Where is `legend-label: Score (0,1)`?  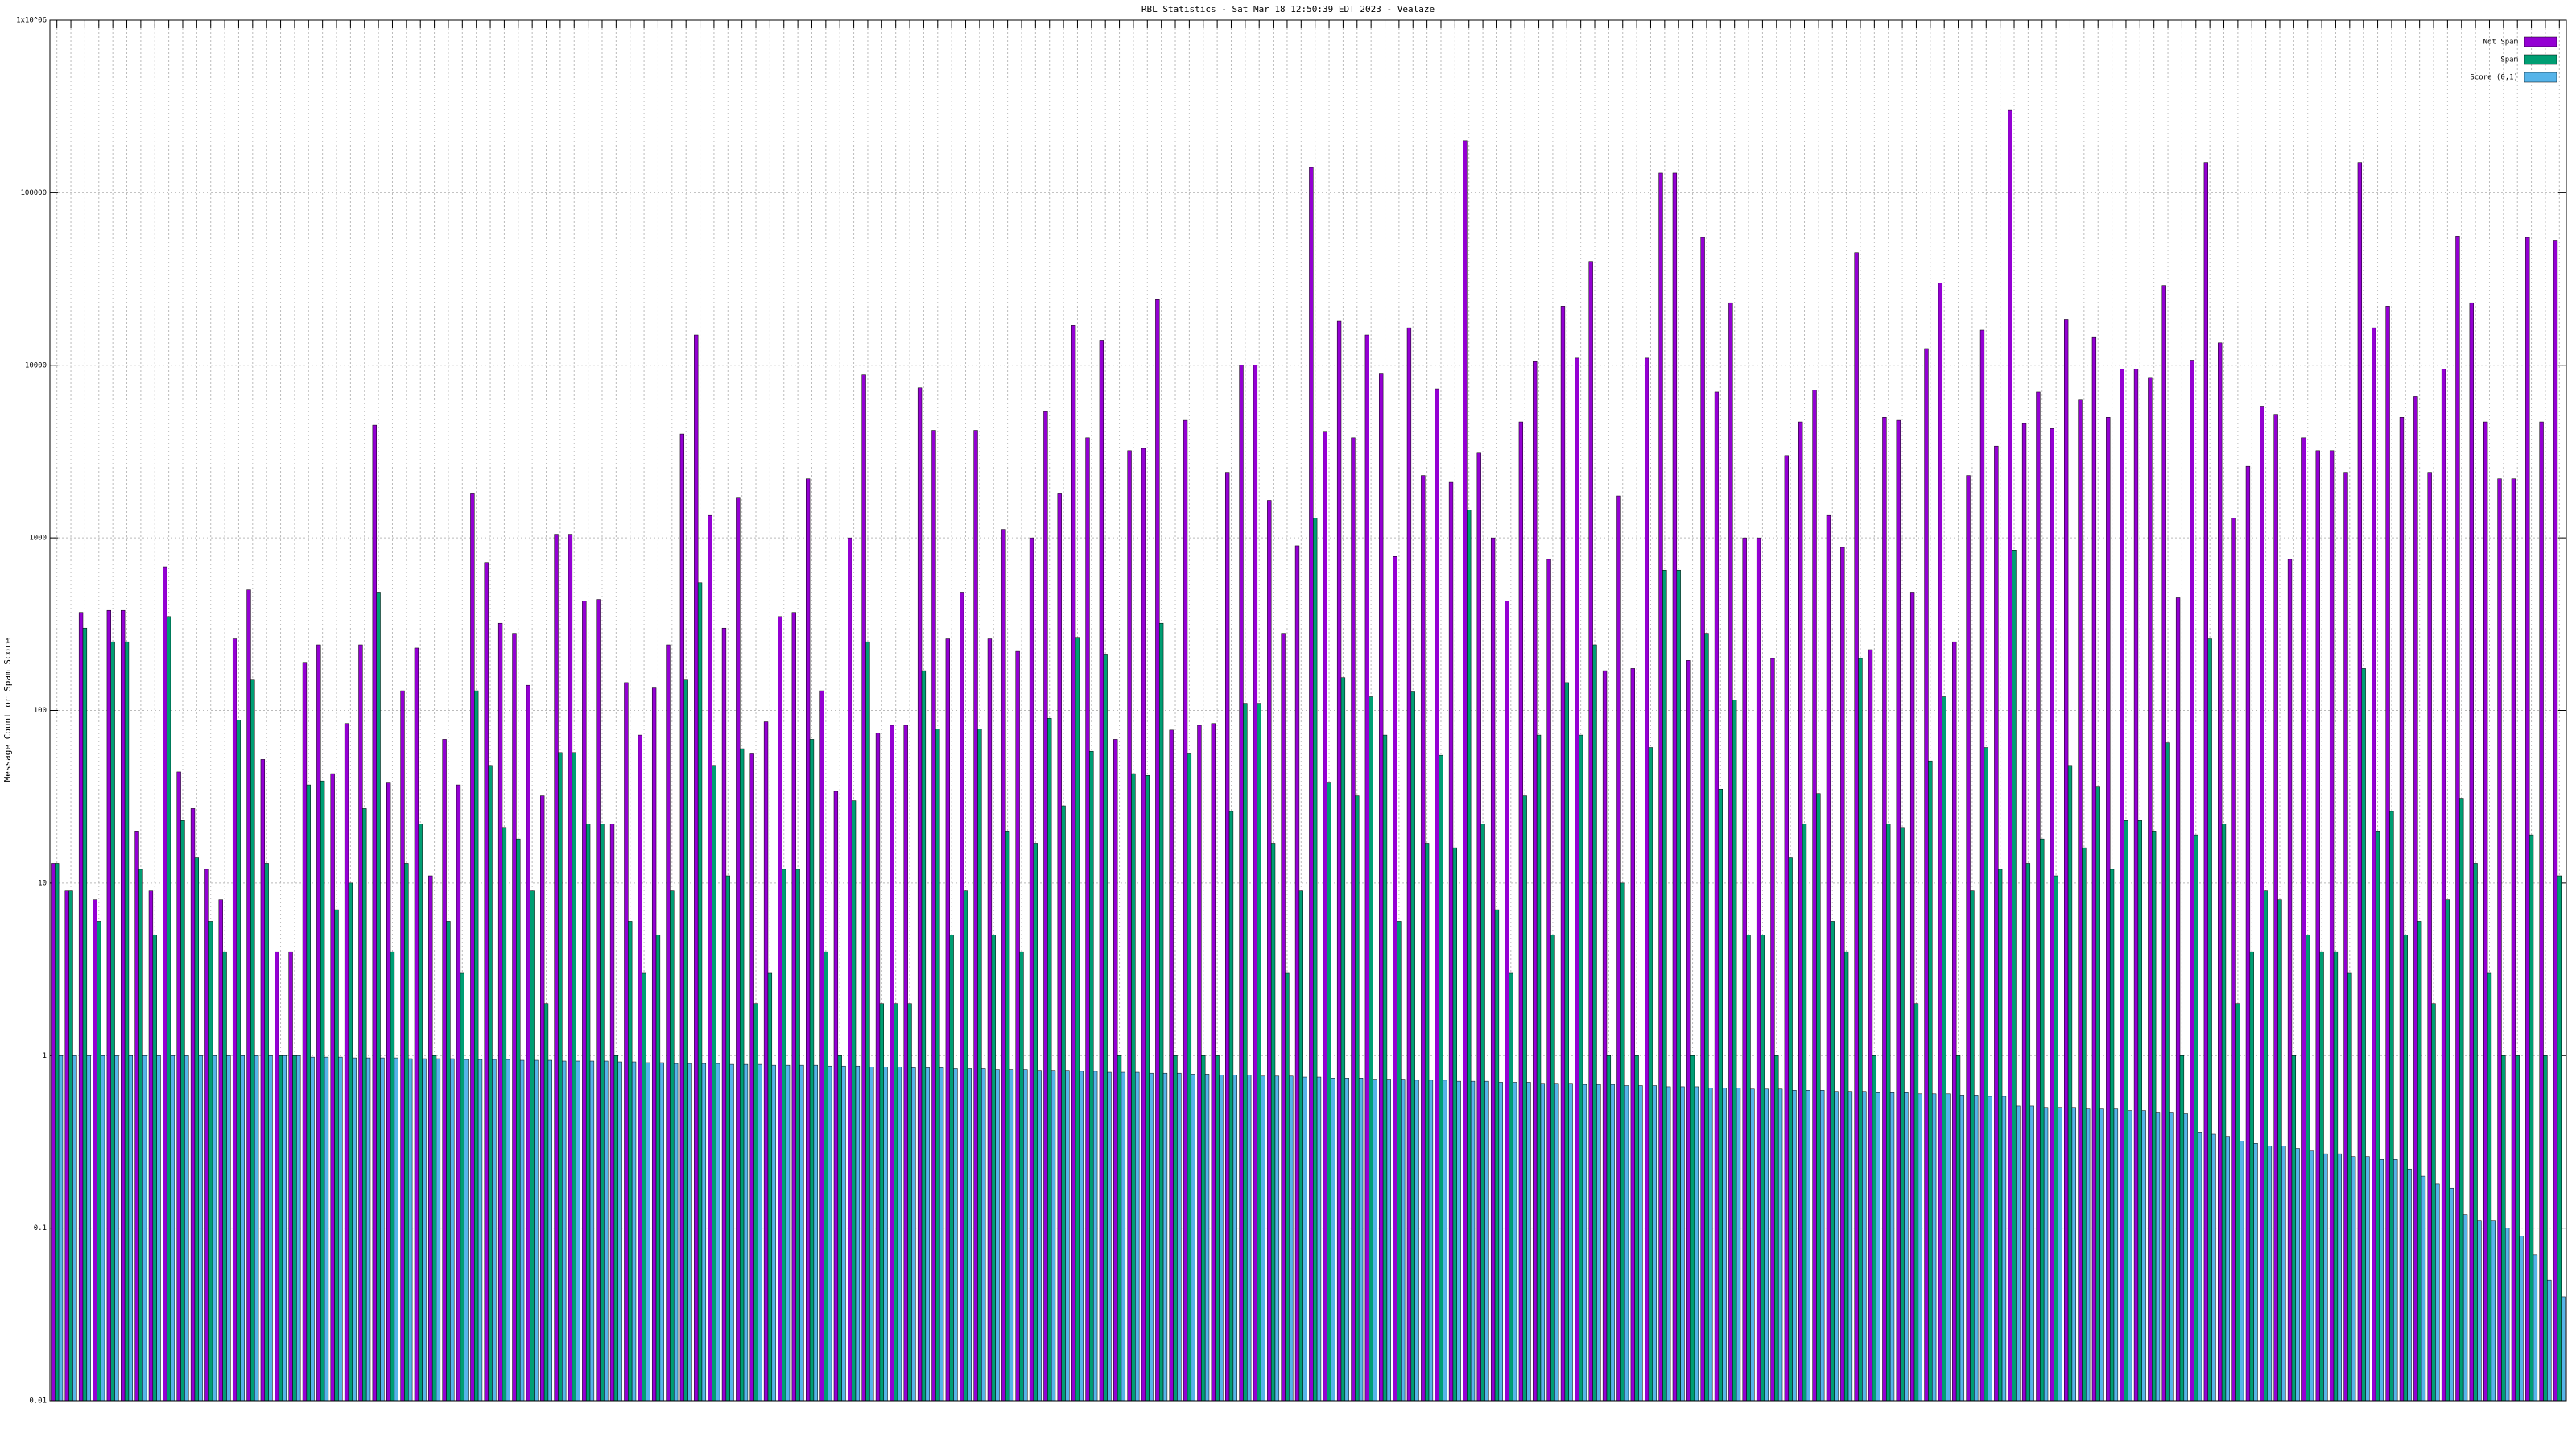 legend-label: Score (0,1) is located at coordinates (2494, 78).